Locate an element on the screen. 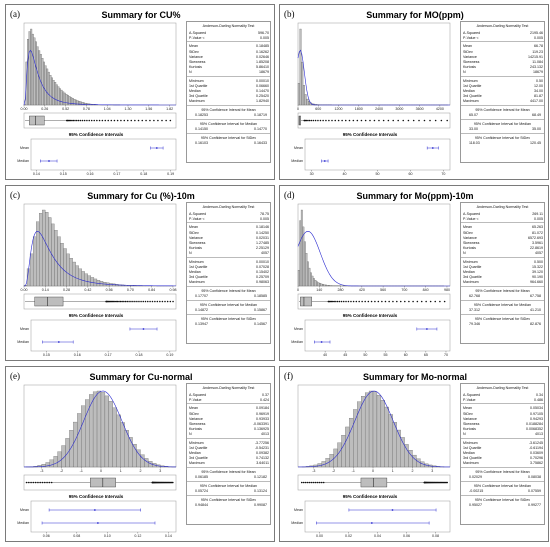  stats-label: Variance is located at coordinates (196, 56).